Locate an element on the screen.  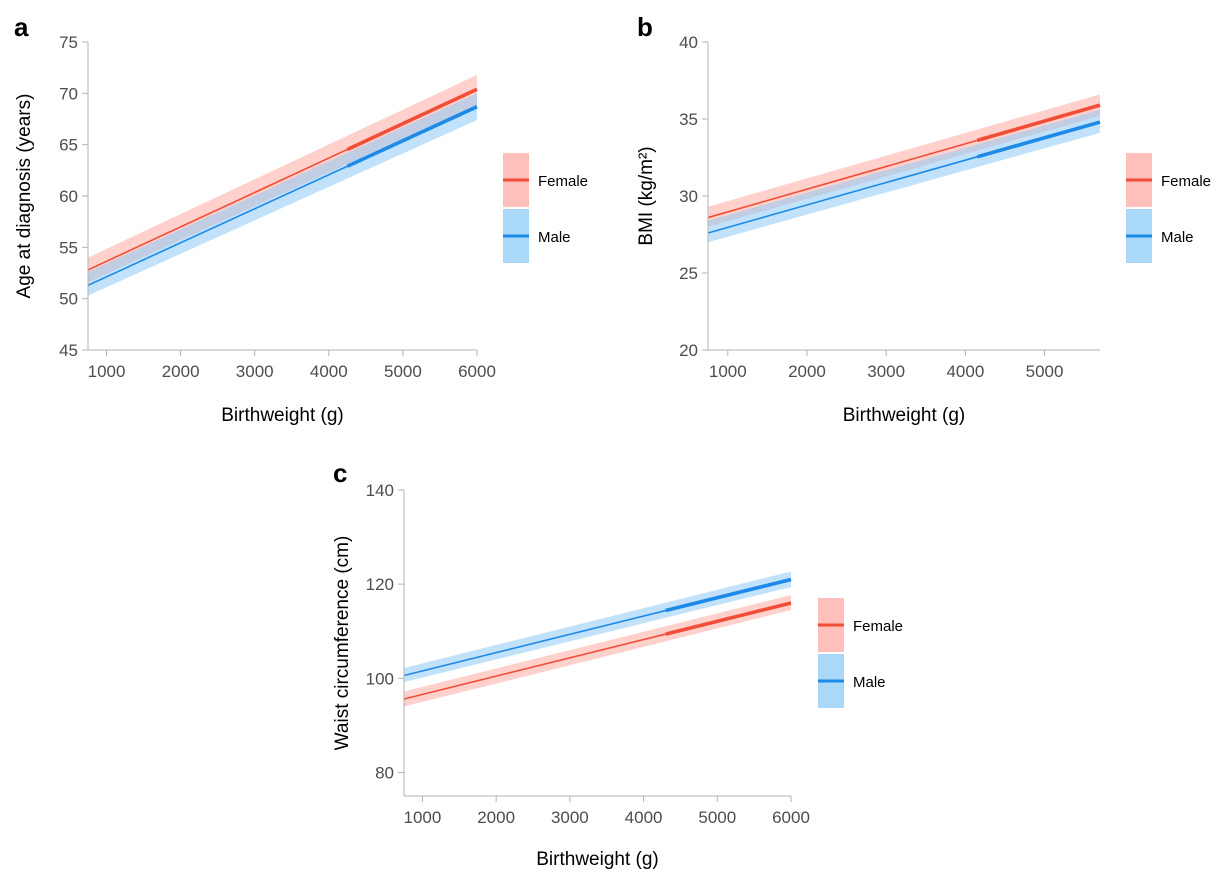
y-tick-label: 20 is located at coordinates (688, 350).